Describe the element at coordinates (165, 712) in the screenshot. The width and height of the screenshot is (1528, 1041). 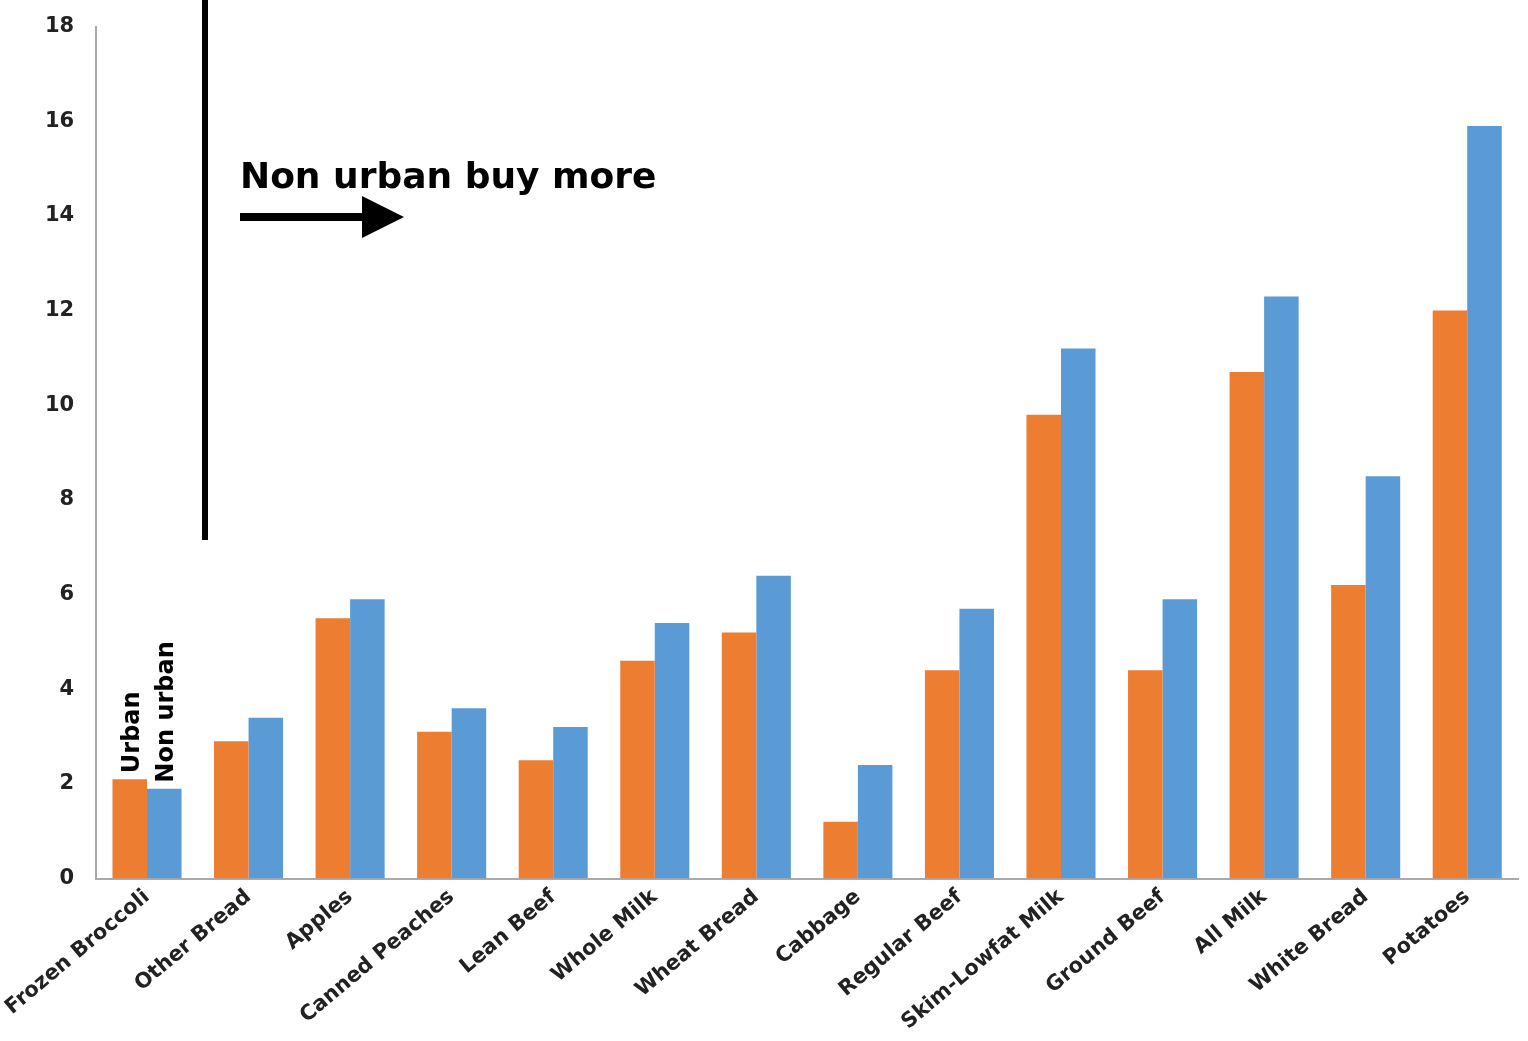
I see `text: Non urban` at that location.